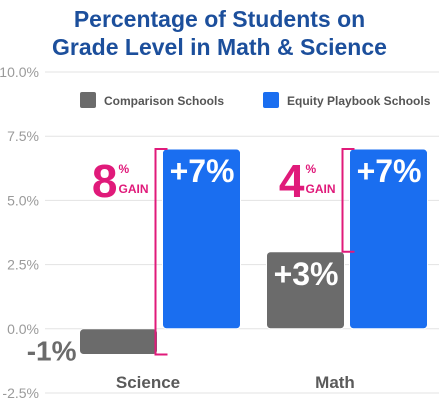 This screenshot has width=439, height=400. What do you see at coordinates (23, 329) in the screenshot?
I see `y-tick-label: 0.0%` at bounding box center [23, 329].